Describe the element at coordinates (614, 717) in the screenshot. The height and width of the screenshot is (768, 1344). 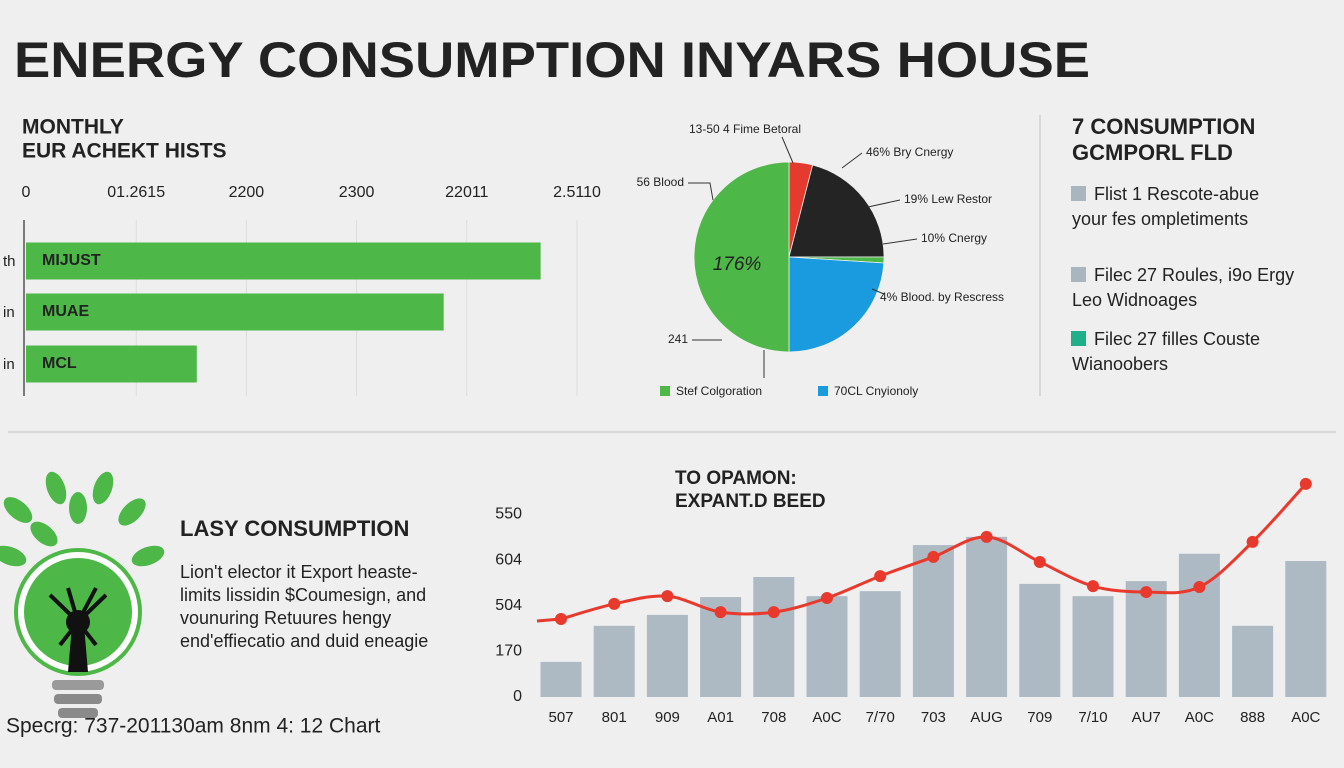
I see `x-tick-label: 801` at that location.